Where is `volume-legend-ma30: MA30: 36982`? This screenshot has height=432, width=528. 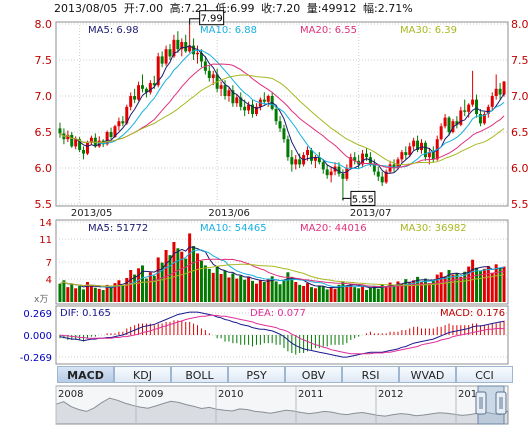
volume-legend-ma30: MA30: 36982 is located at coordinates (433, 228).